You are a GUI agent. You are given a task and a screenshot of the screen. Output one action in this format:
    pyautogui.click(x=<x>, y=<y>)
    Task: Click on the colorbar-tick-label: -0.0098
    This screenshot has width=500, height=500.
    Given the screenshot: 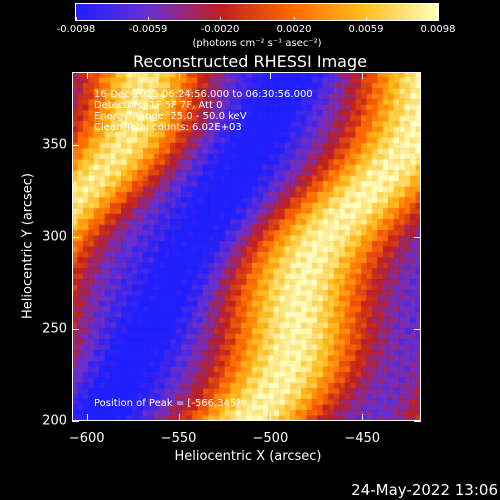 What is the action you would take?
    pyautogui.click(x=76, y=29)
    